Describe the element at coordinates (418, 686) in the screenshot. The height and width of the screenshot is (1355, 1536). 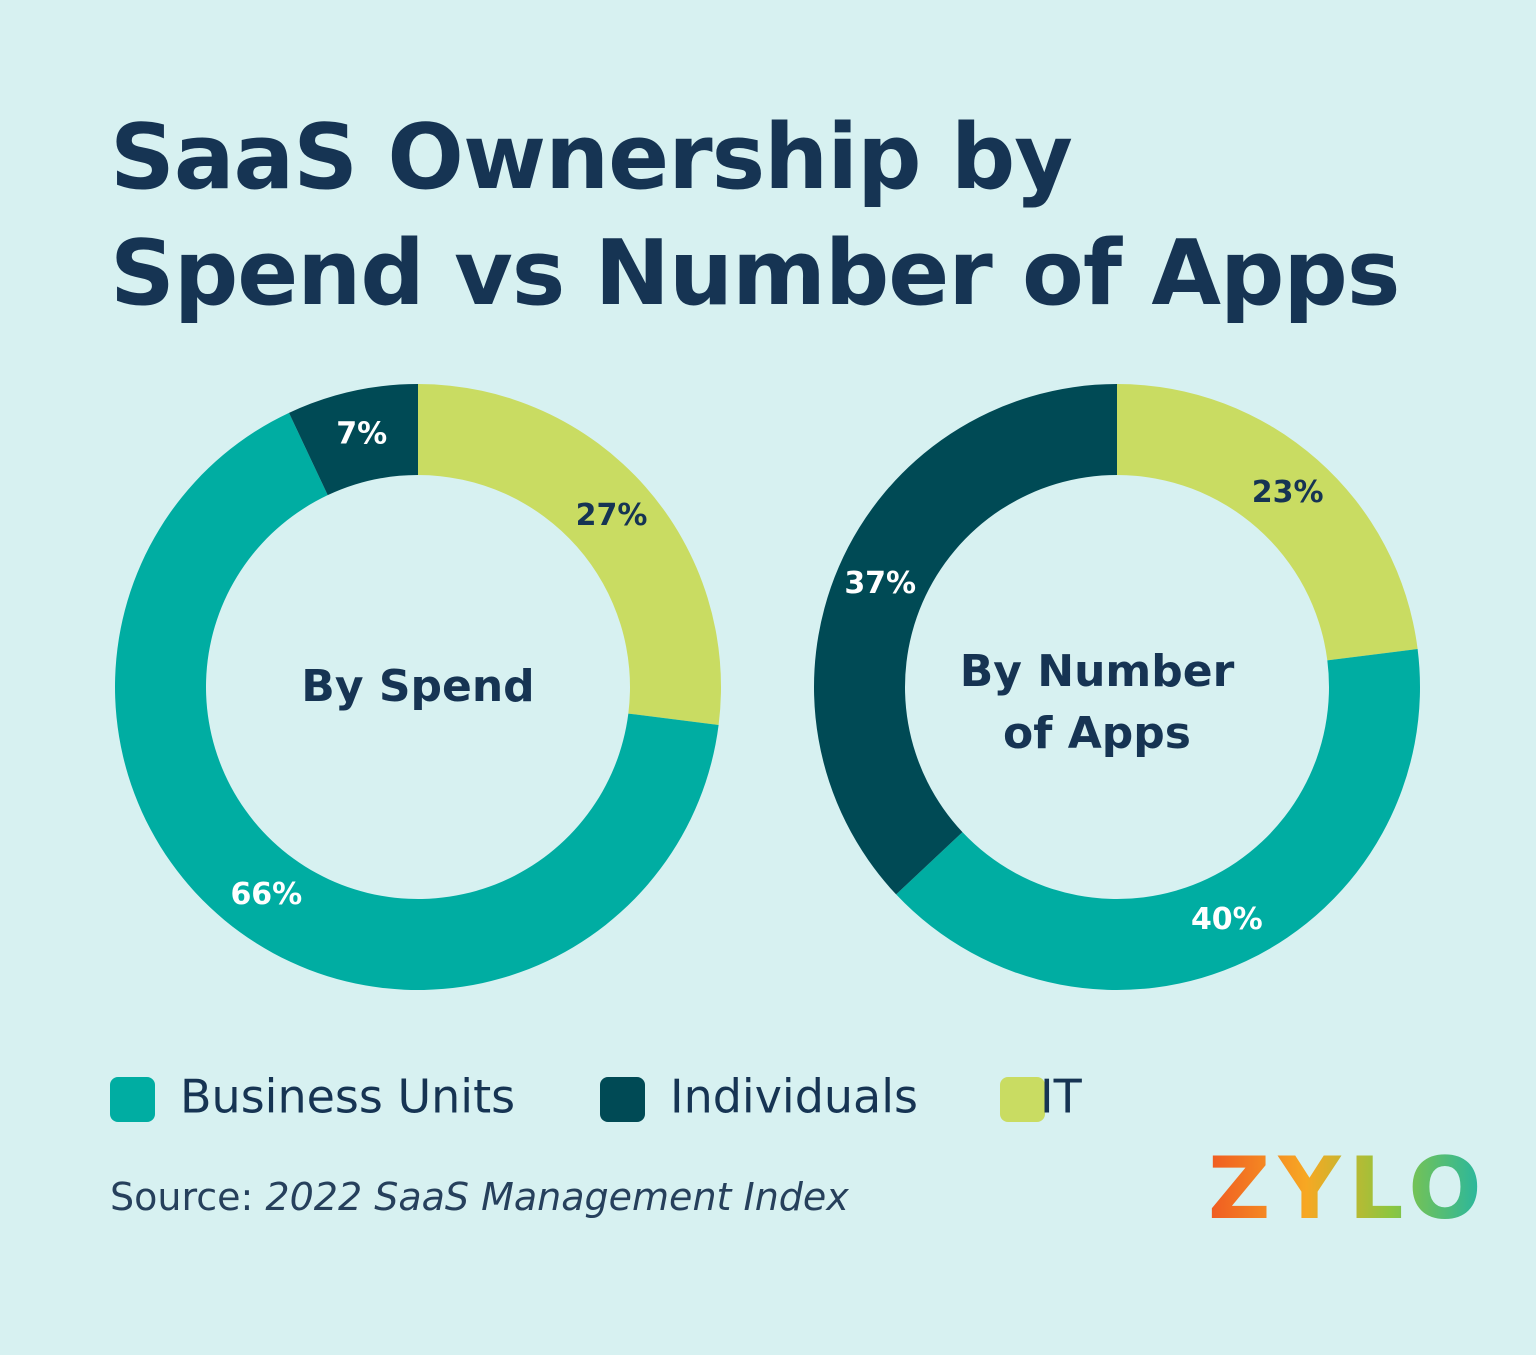
I see `donut-center-label: By Spend` at that location.